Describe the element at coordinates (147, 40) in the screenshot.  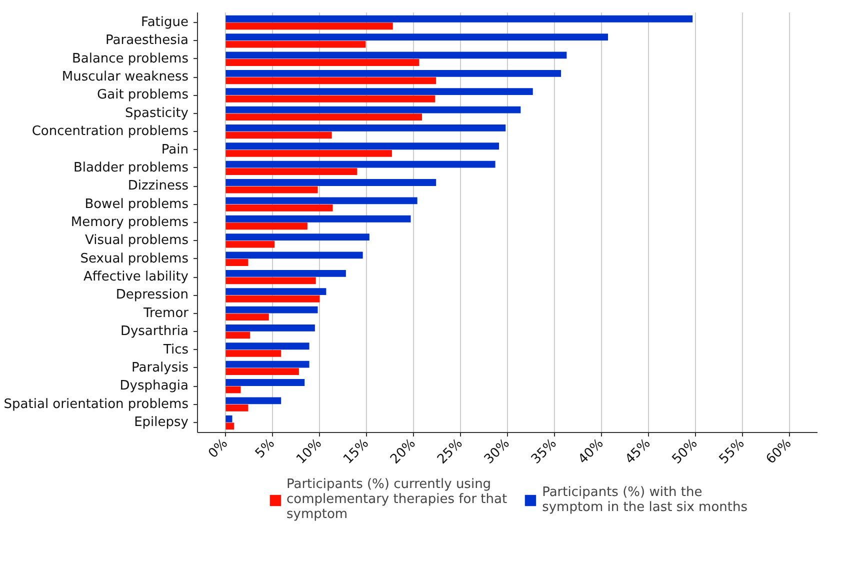
I see `y-tick-label: Paraesthesia` at that location.